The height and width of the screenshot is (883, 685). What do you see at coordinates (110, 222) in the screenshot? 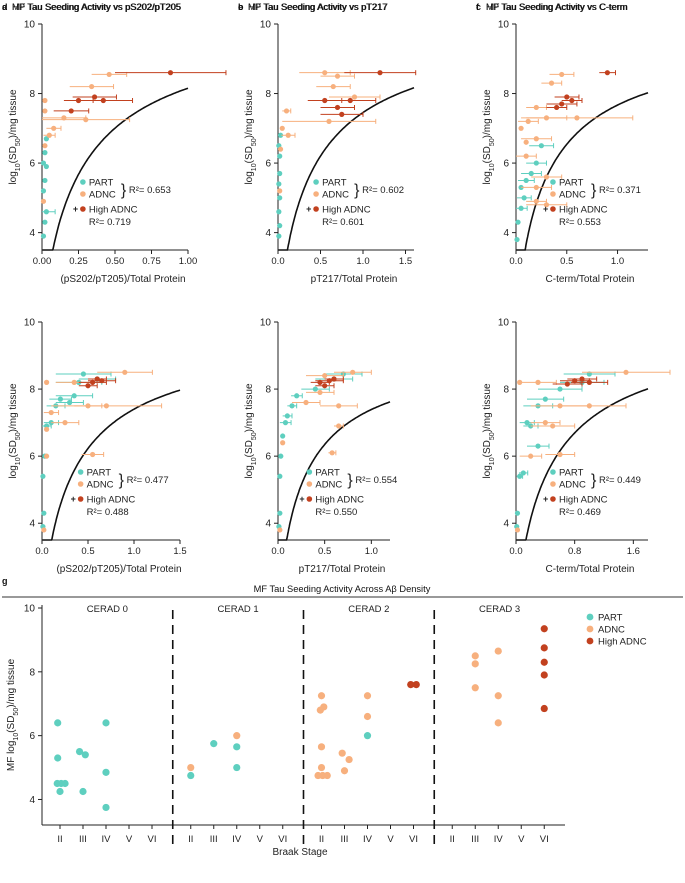
I see `legend-r2-high: R²= 0.719` at bounding box center [110, 222].